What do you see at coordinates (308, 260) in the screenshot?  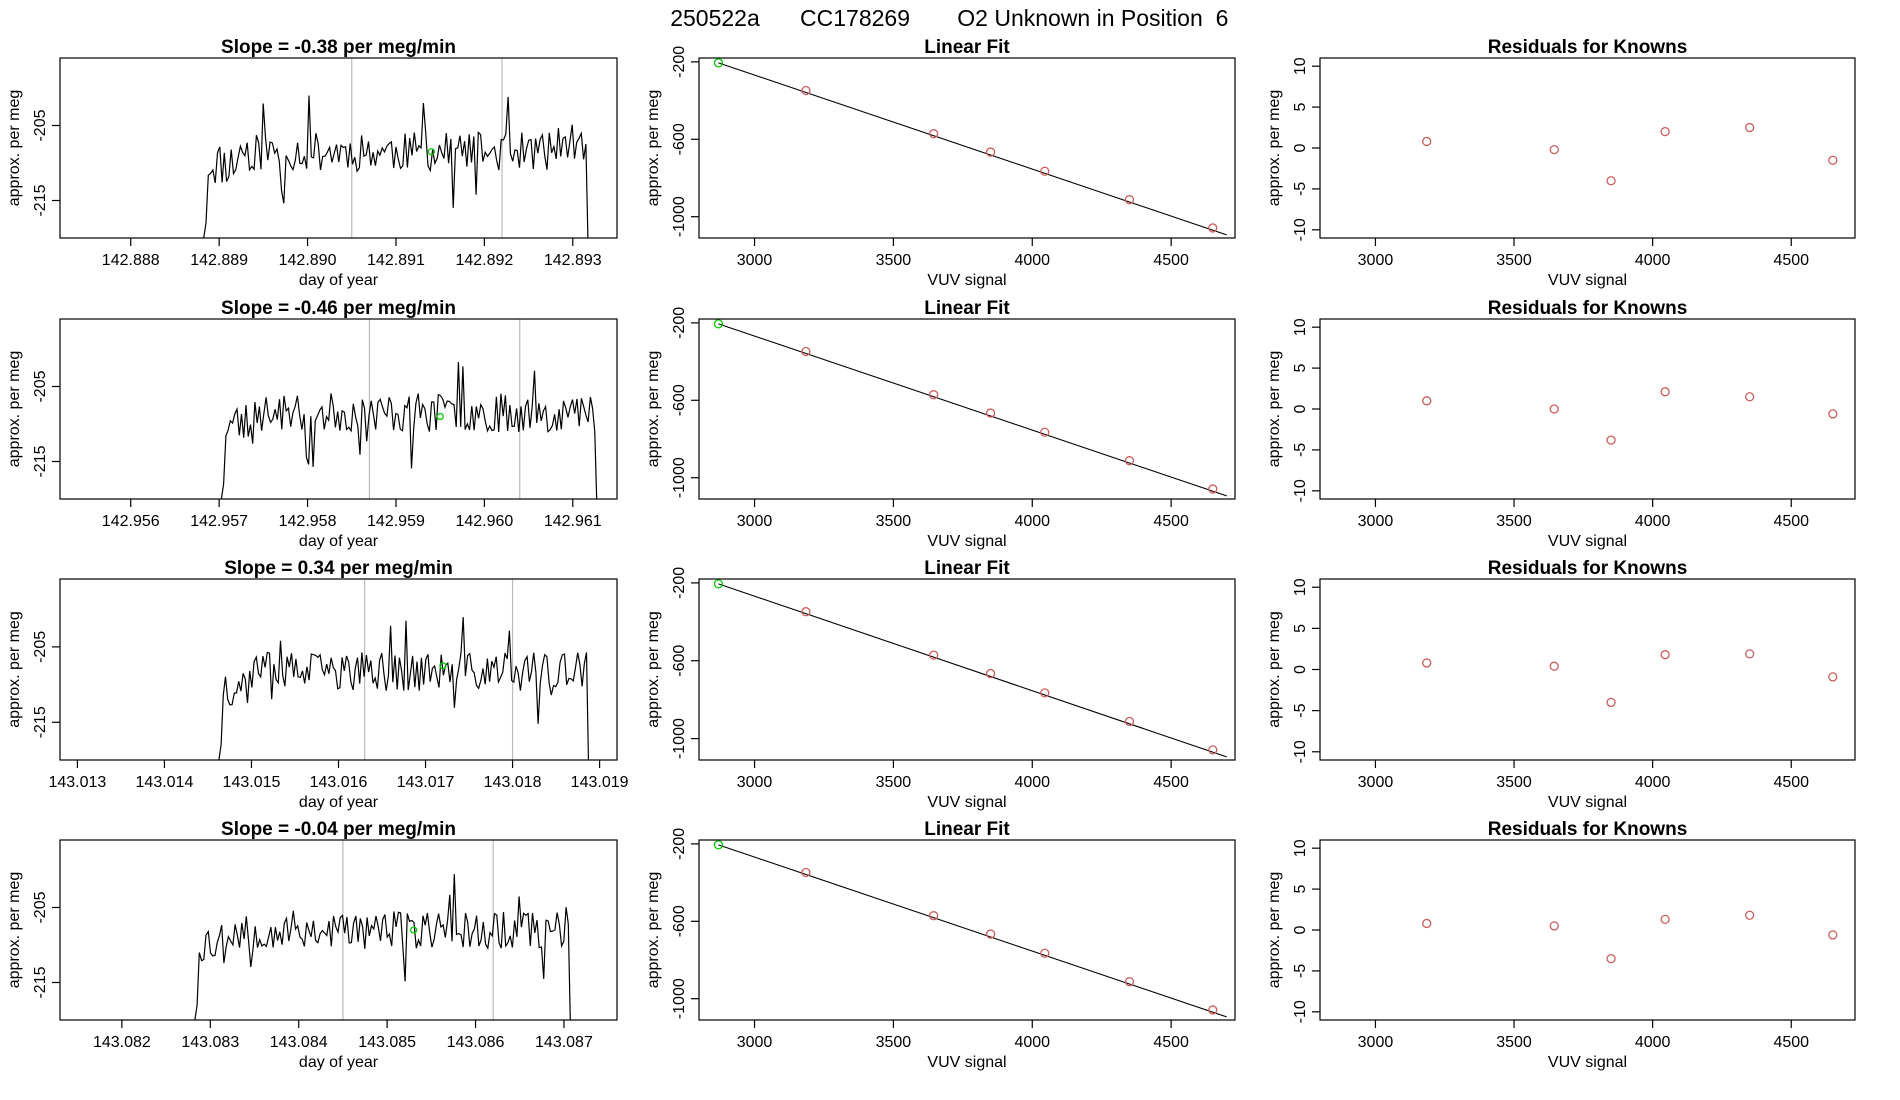 I see `x-tick-label: 142.890` at bounding box center [308, 260].